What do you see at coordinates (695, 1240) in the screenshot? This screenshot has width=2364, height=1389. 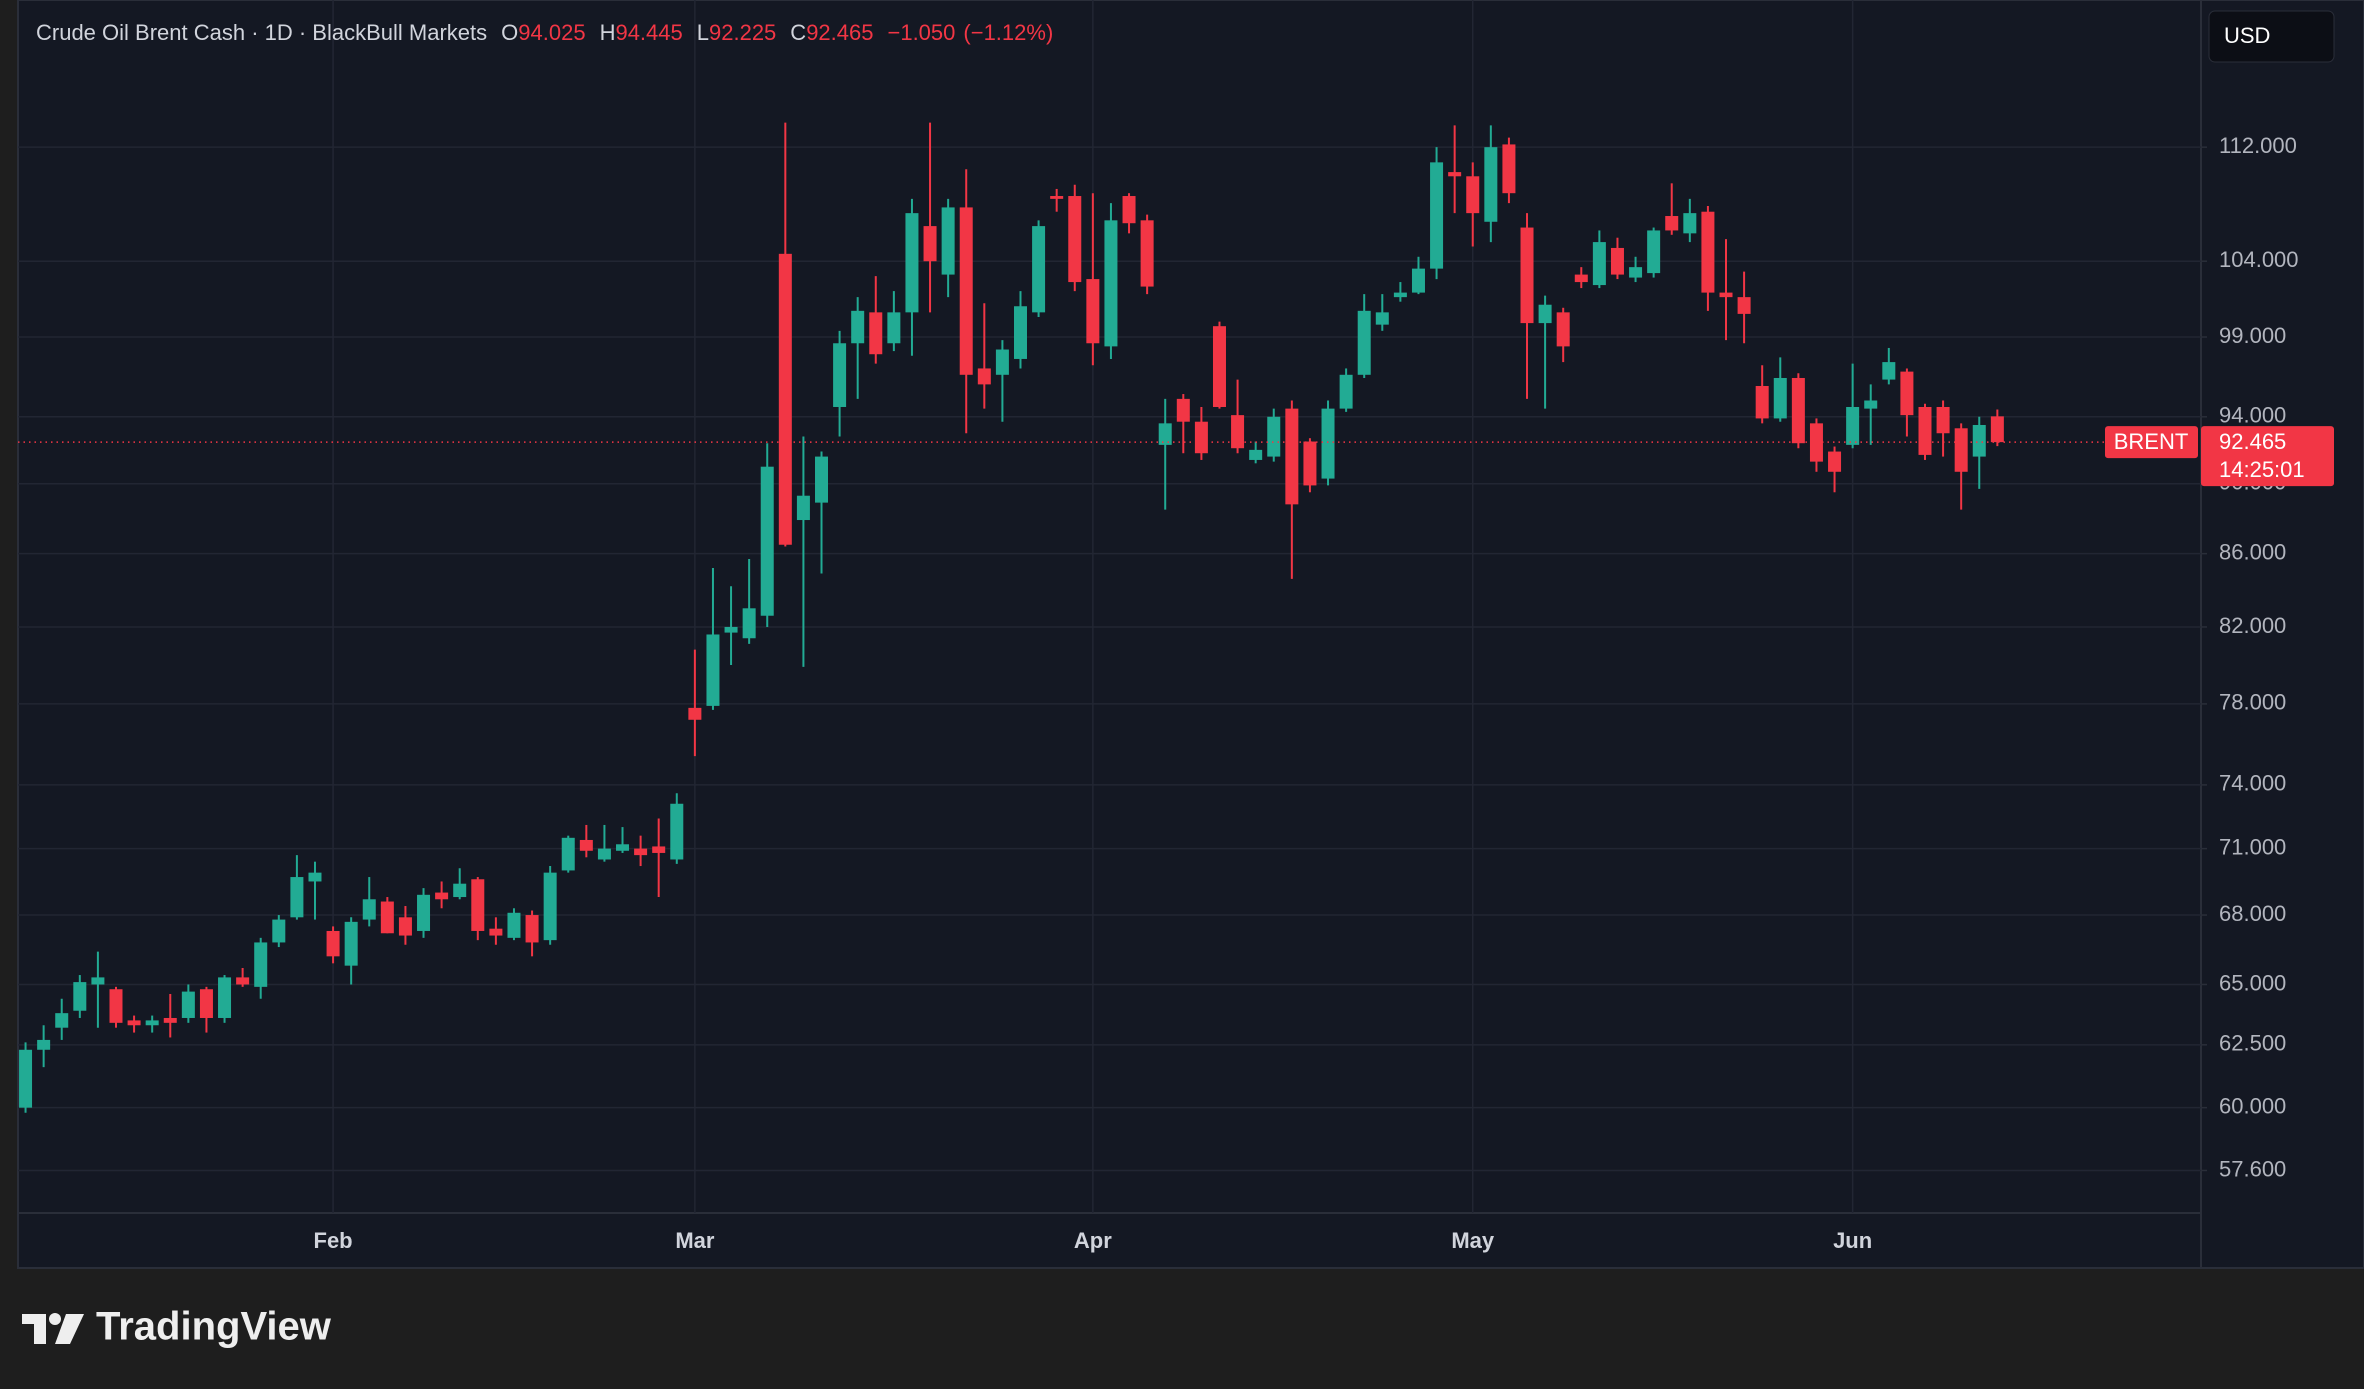 I see `x-tick-label: Mar` at bounding box center [695, 1240].